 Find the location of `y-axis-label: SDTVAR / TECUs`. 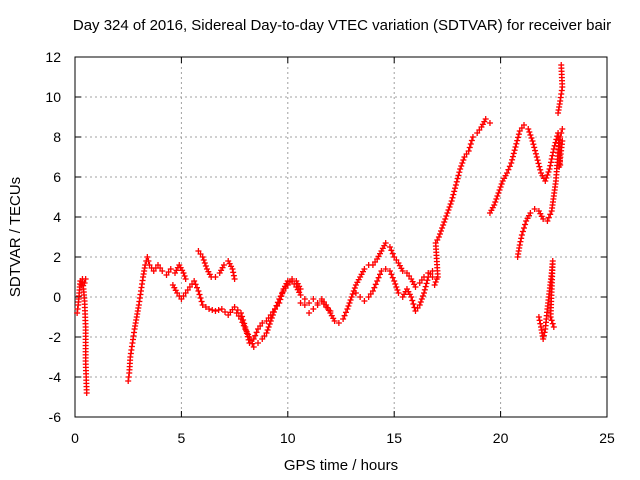

y-axis-label: SDTVAR / TECUs is located at coordinates (15, 237).